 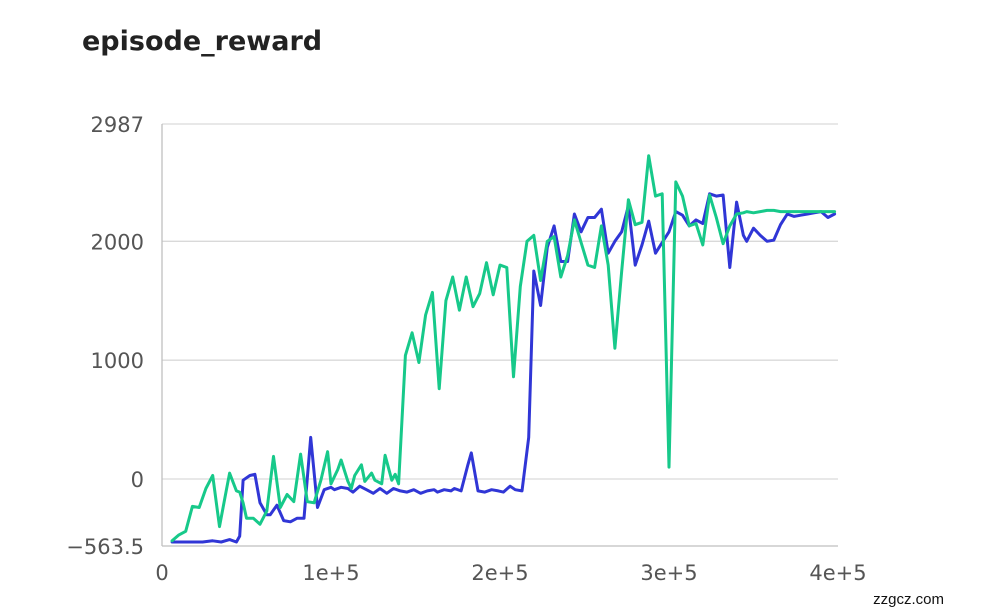 I want to click on x-tick-label: 0, so click(x=161, y=573).